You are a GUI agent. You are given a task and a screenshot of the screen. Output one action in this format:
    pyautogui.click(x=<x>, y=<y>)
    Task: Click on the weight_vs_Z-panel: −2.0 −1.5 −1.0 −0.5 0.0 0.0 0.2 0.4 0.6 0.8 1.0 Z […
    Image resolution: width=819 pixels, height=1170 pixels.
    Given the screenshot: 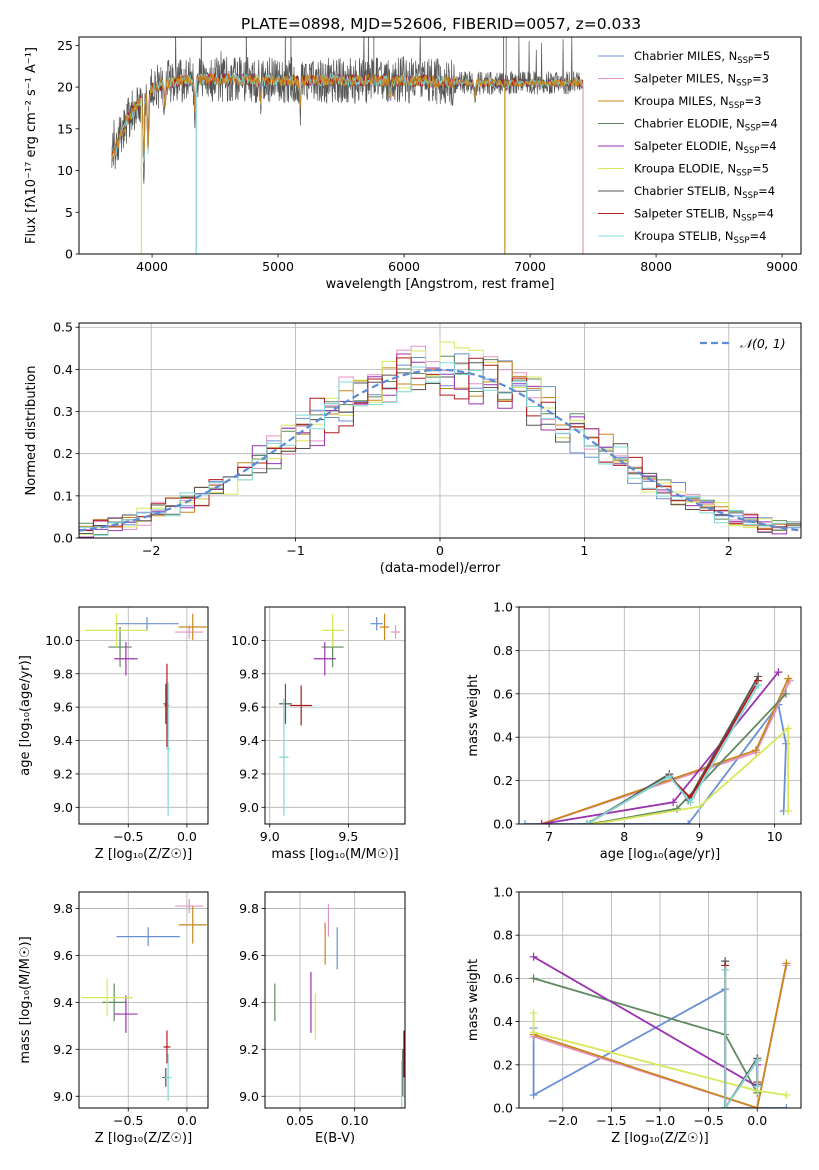 What is the action you would take?
    pyautogui.click(x=634, y=1015)
    